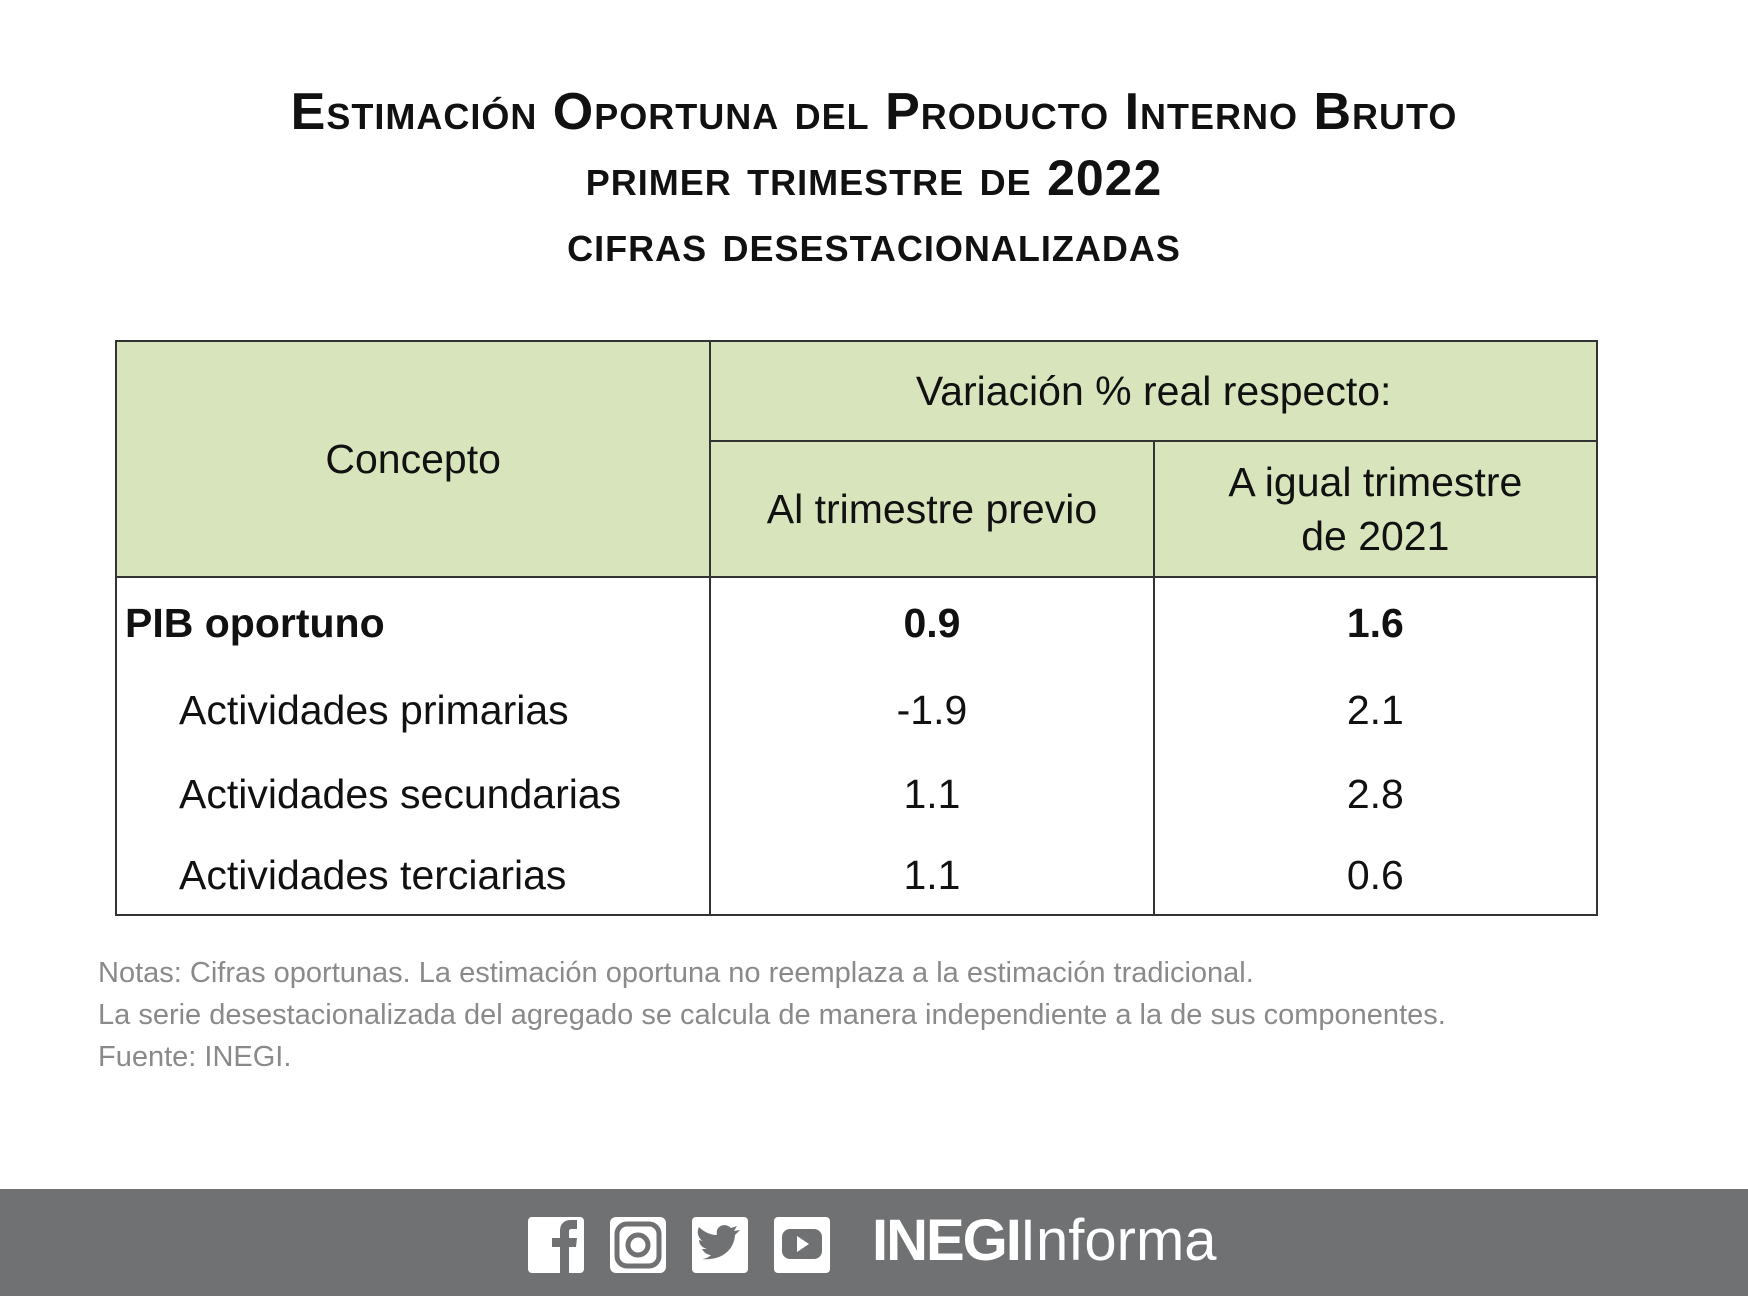  Describe the element at coordinates (932, 509) in the screenshot. I see `header-cell: Al trimestre previo` at that location.